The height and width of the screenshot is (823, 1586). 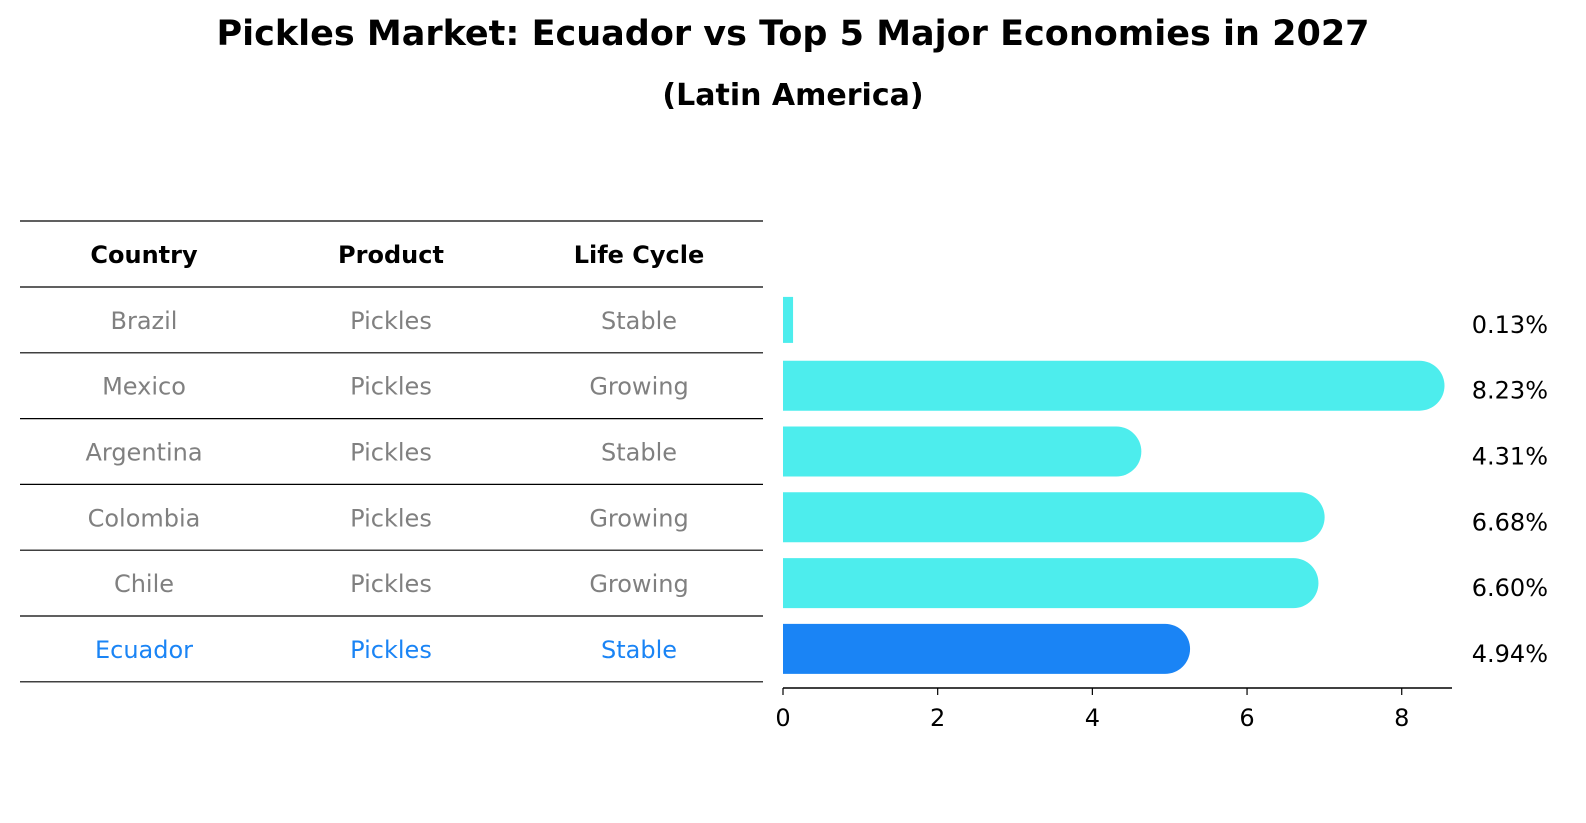 What do you see at coordinates (144, 650) in the screenshot?
I see `table-cell-r5-c0: Ecuador` at bounding box center [144, 650].